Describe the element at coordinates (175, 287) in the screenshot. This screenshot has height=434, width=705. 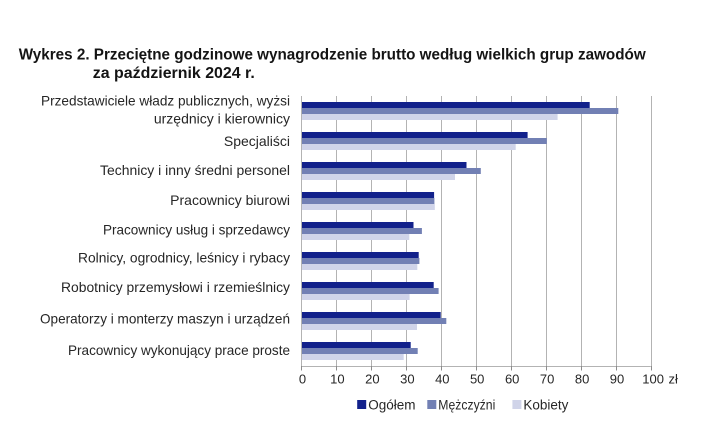
I see `svg-text:Robotnicy przemysłowi i rzemie: Robotnicy przemysłowi i rzemieślnicy` at that location.